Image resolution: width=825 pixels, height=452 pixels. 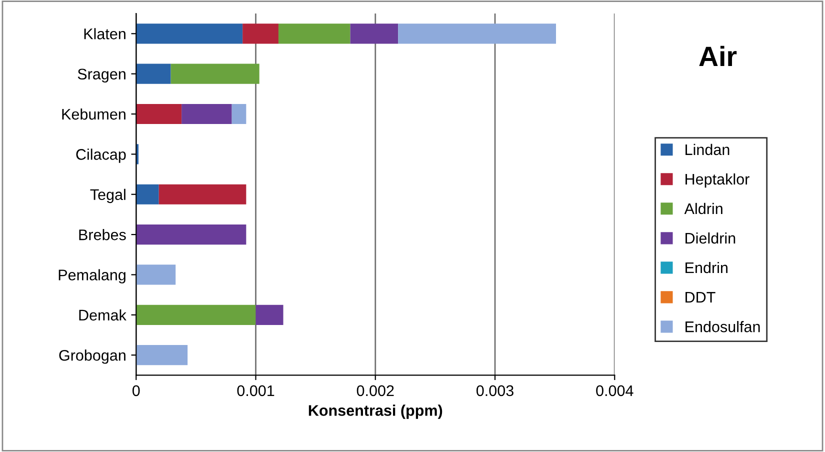 What do you see at coordinates (723, 326) in the screenshot?
I see `legend-label: Endosulfan` at bounding box center [723, 326].